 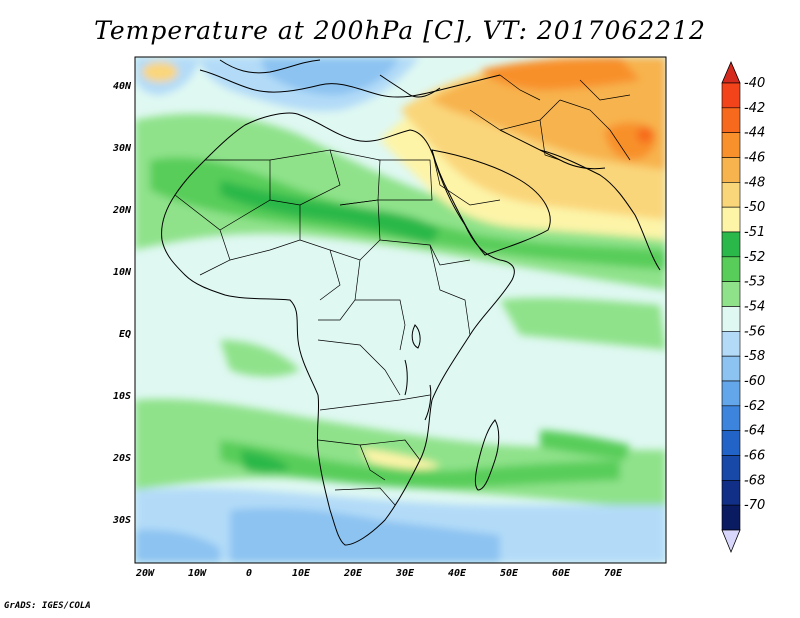 I want to click on lon-tick-20e: 20E, so click(x=353, y=573).